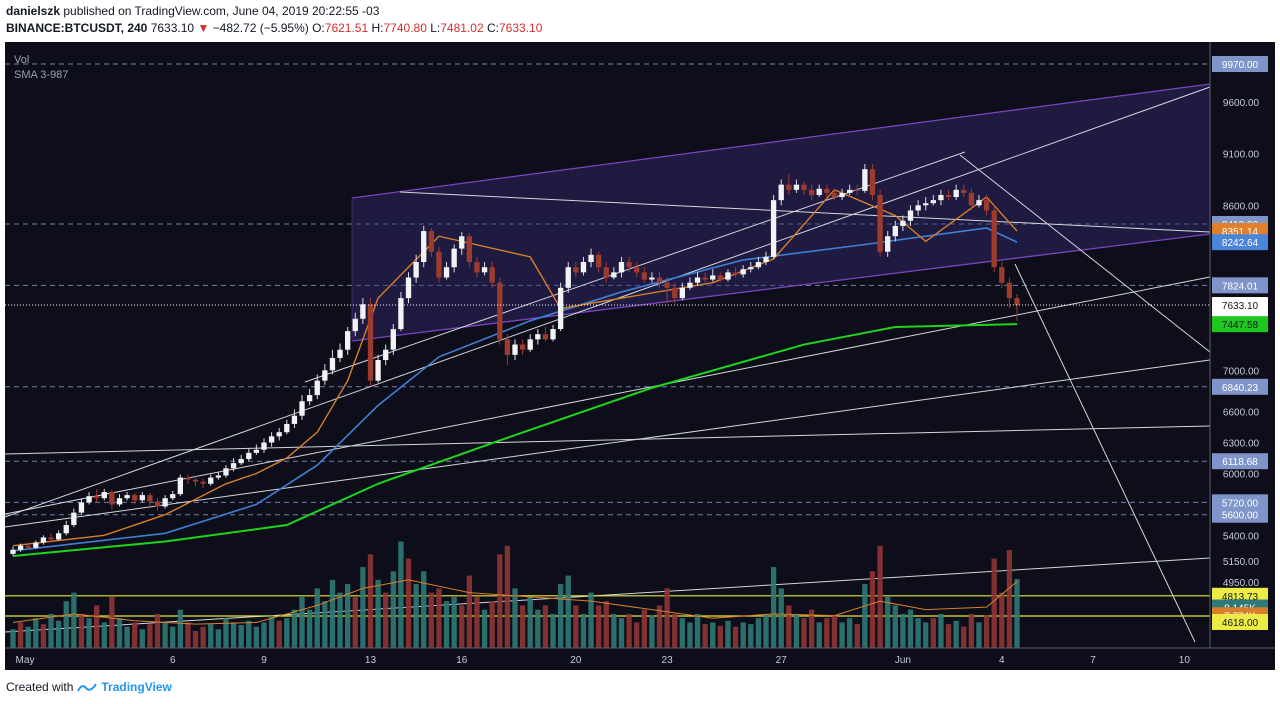 This screenshot has height=704, width=1280. What do you see at coordinates (1240, 232) in the screenshot?
I see `price-label-2: 8351.14` at bounding box center [1240, 232].